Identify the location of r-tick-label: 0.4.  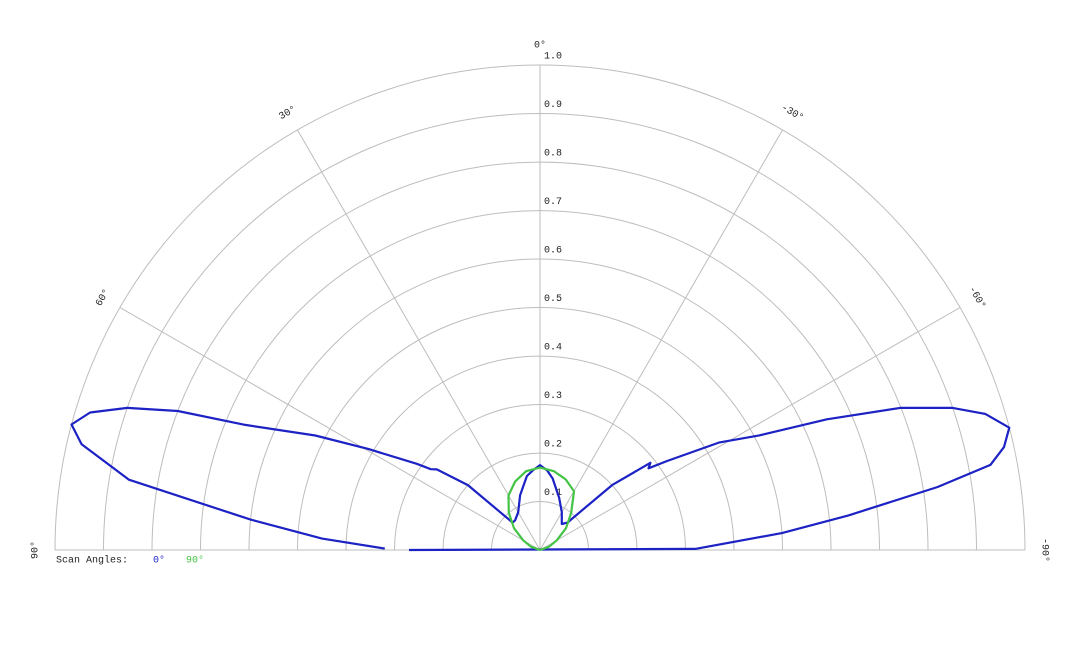
(553, 348).